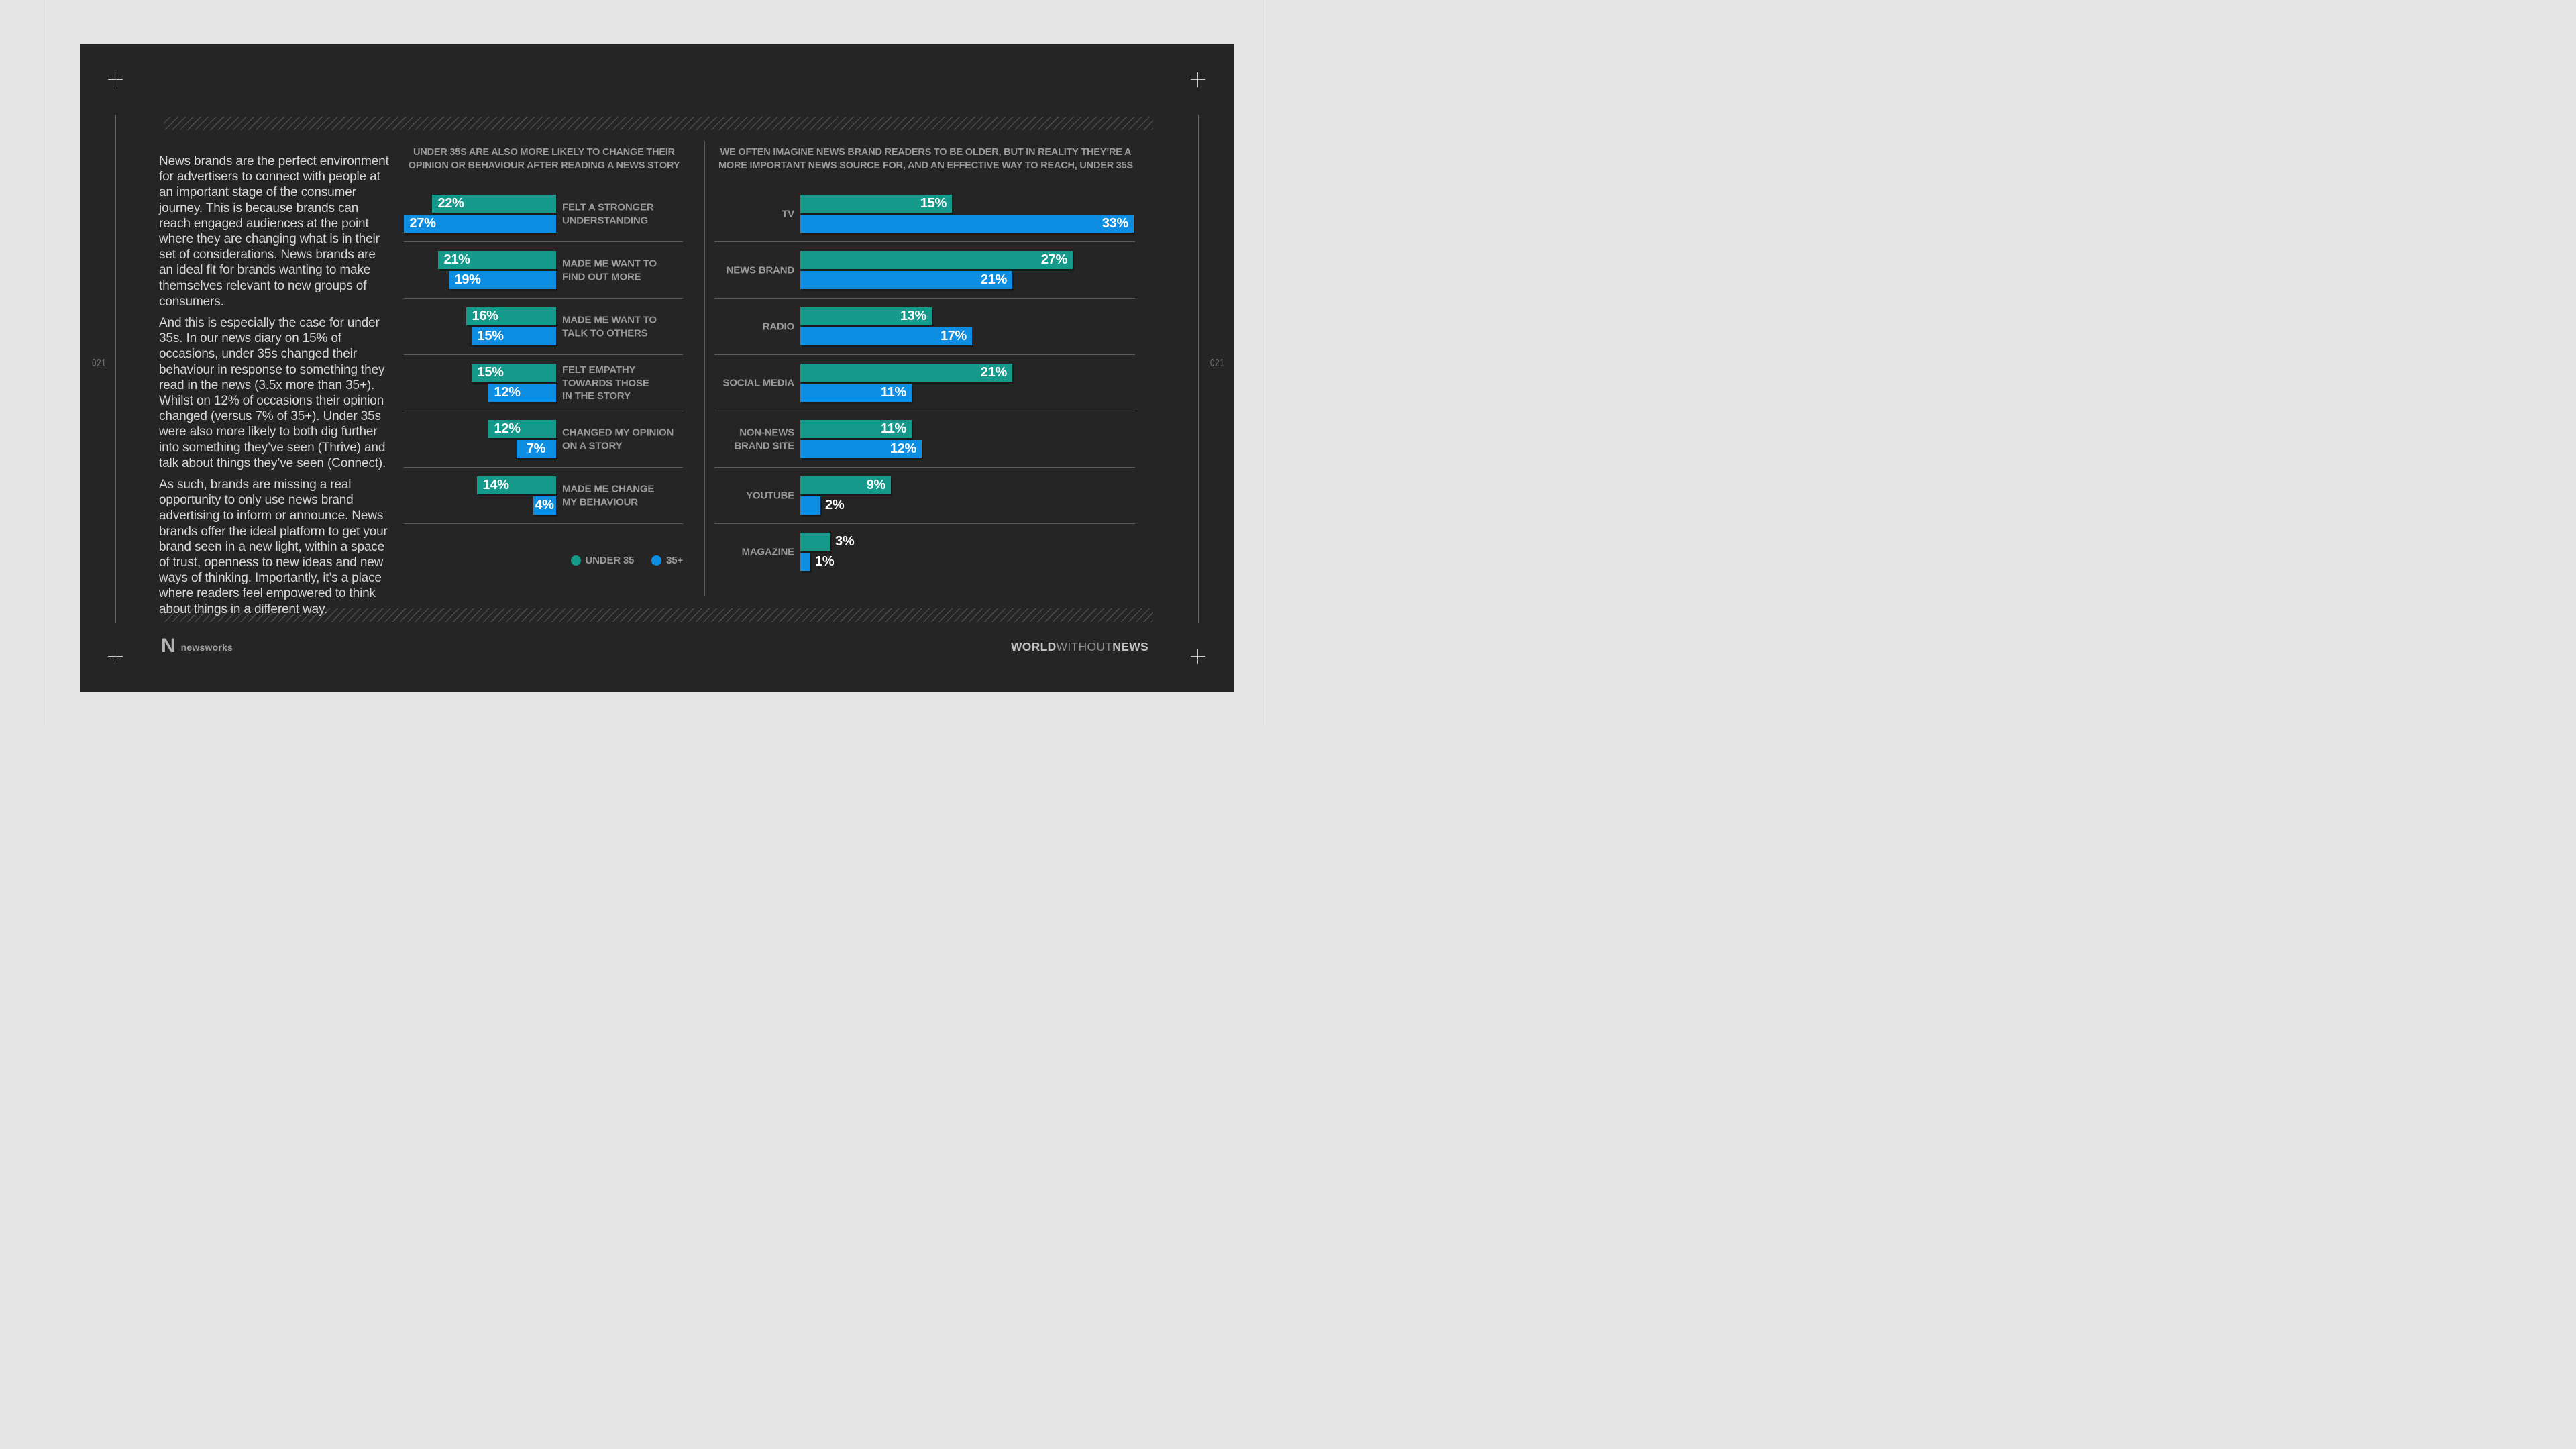 The width and height of the screenshot is (2576, 1449). What do you see at coordinates (422, 223) in the screenshot?
I see `over35-value: 27%` at bounding box center [422, 223].